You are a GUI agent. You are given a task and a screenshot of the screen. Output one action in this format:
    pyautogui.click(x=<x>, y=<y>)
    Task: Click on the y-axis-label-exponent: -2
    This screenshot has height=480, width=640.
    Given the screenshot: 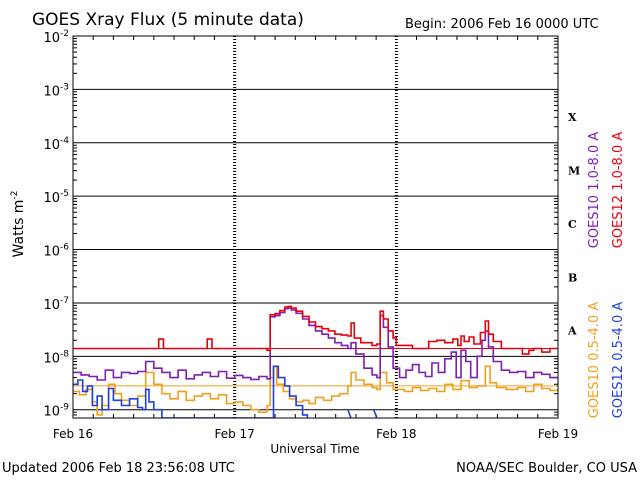 What is the action you would take?
    pyautogui.click(x=15, y=195)
    